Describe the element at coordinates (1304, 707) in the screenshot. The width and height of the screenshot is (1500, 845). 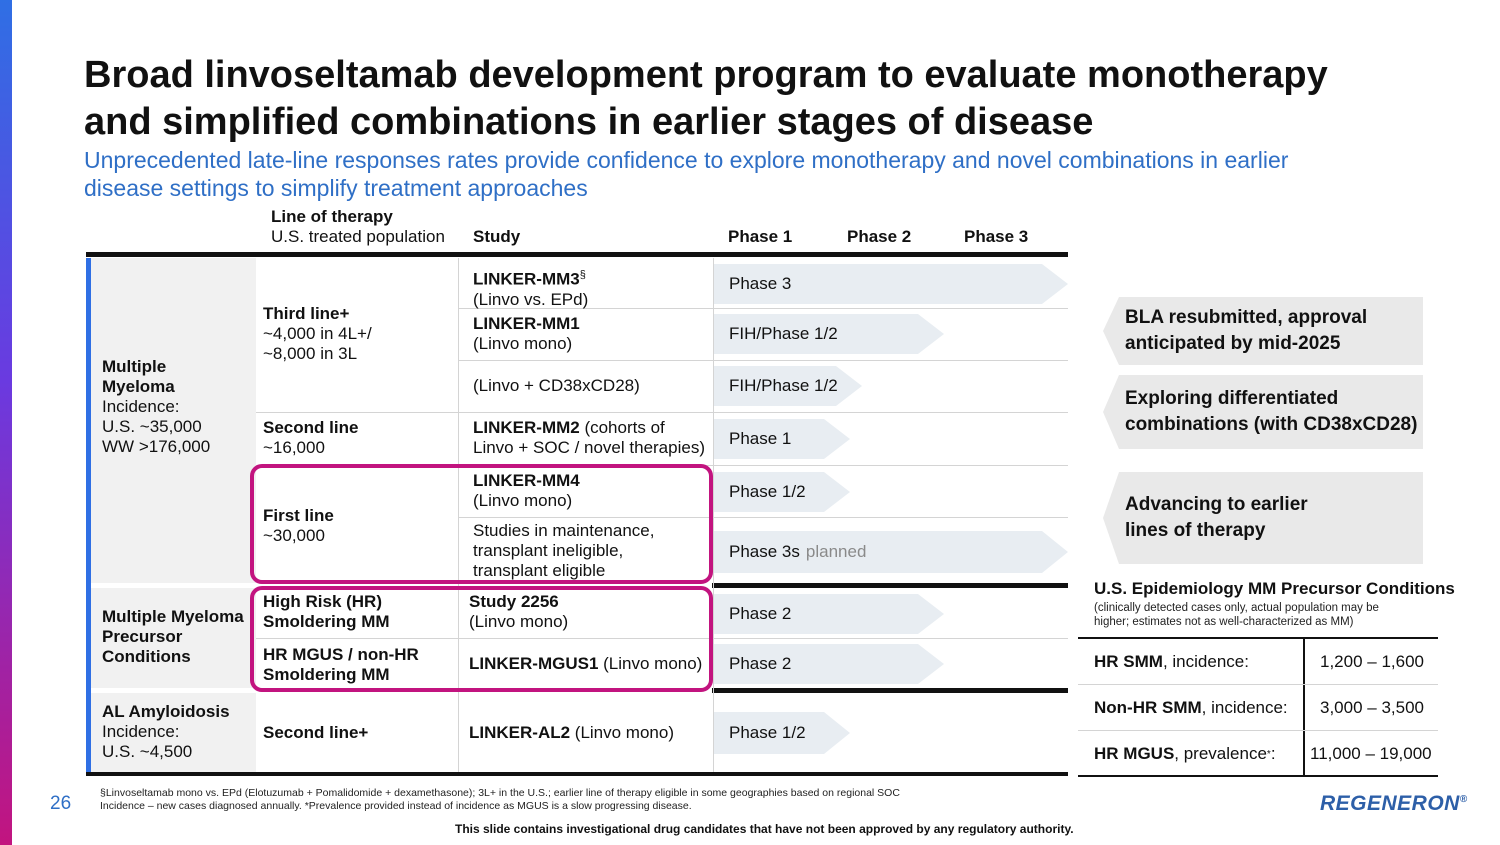
I see `epi-divider` at that location.